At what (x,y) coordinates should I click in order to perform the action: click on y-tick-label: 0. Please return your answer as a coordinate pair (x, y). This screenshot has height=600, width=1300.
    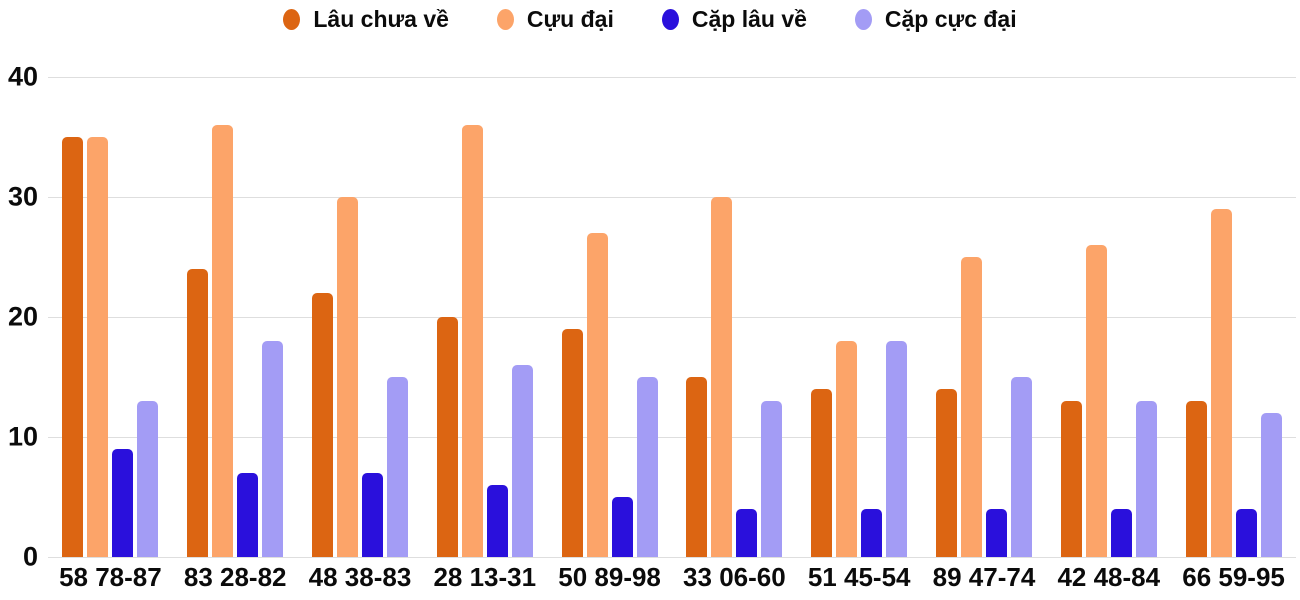
    Looking at the image, I should click on (30, 556).